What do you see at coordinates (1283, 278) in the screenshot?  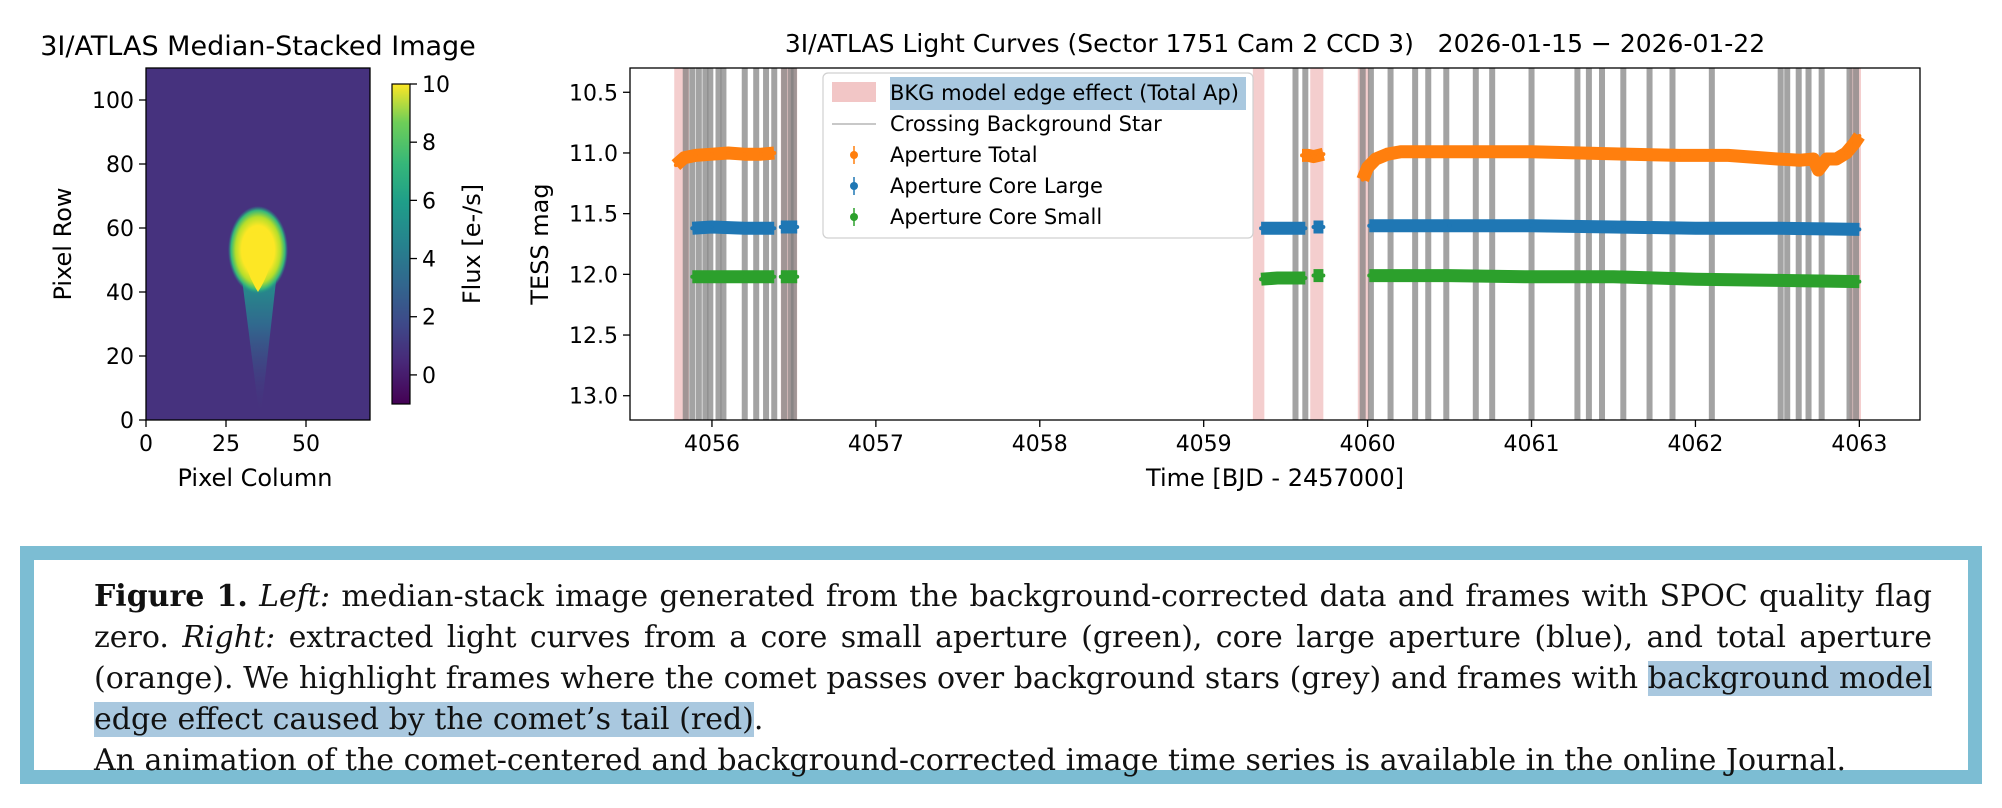 I see `series-segment` at bounding box center [1283, 278].